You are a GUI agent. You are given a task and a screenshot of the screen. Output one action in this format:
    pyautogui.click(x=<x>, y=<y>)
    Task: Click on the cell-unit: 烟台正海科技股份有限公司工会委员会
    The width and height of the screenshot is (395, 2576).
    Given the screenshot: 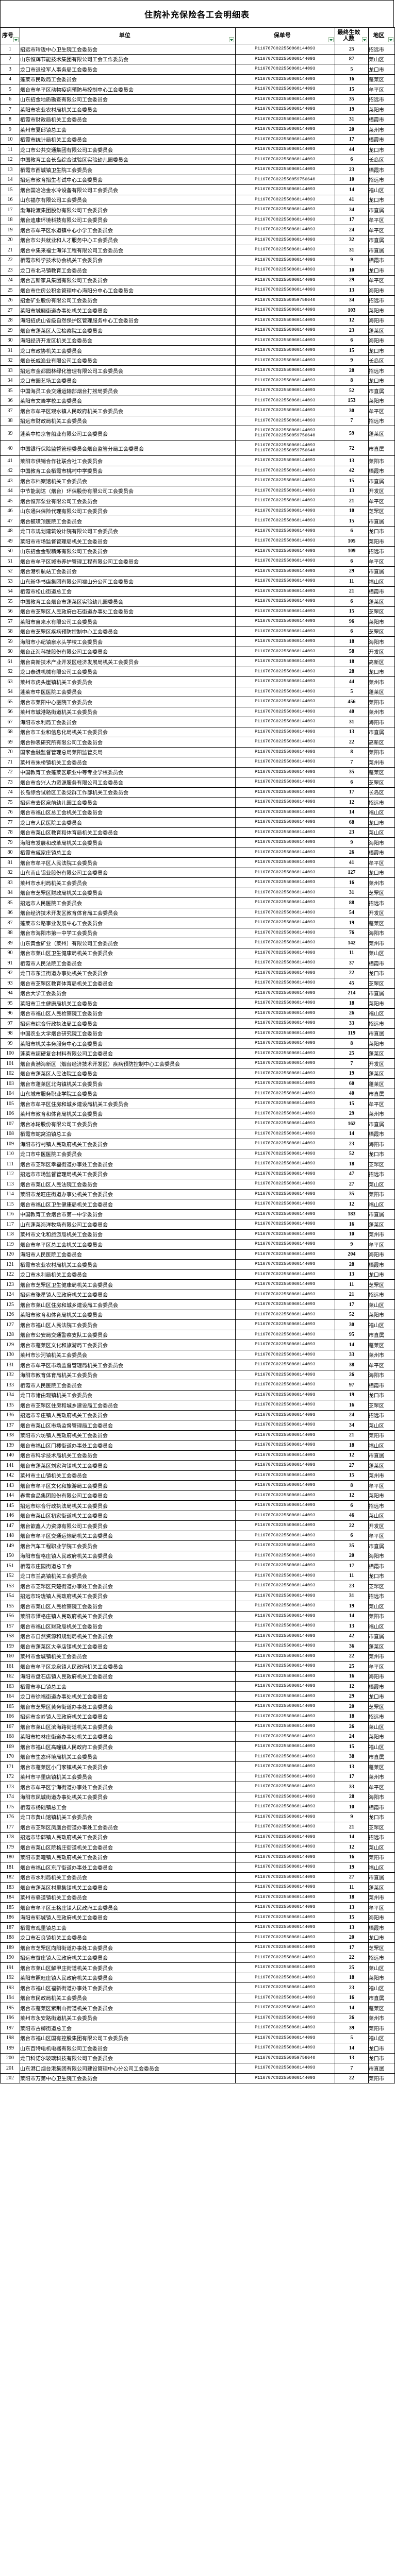 What is the action you would take?
    pyautogui.click(x=128, y=652)
    